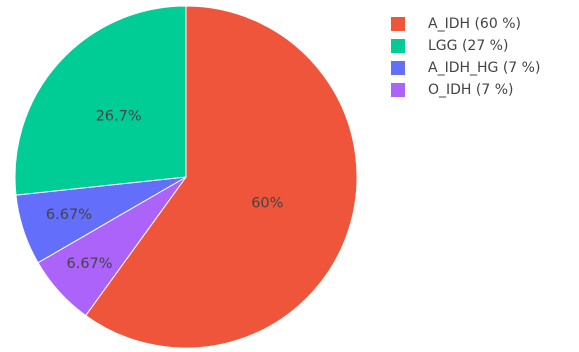 This screenshot has height=352, width=579. I want to click on slice-label-a-idh: 60%, so click(267, 203).